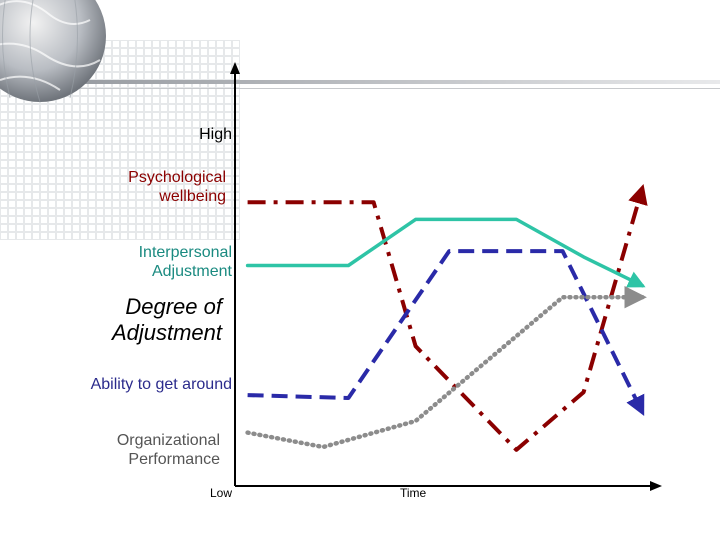 Image resolution: width=720 pixels, height=540 pixels. I want to click on y-high-label: High, so click(215, 134).